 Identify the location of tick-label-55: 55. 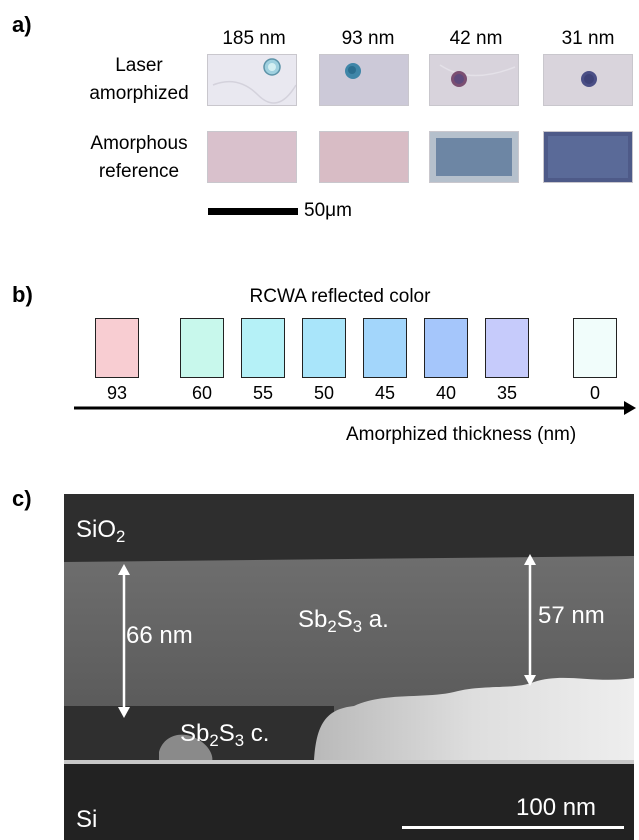
(263, 393).